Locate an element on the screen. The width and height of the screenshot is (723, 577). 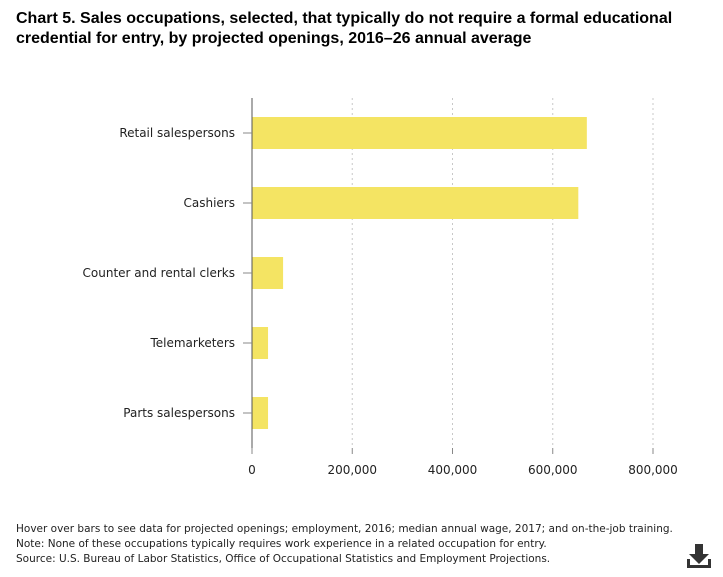
x-tick-label: 600,000 is located at coordinates (553, 470).